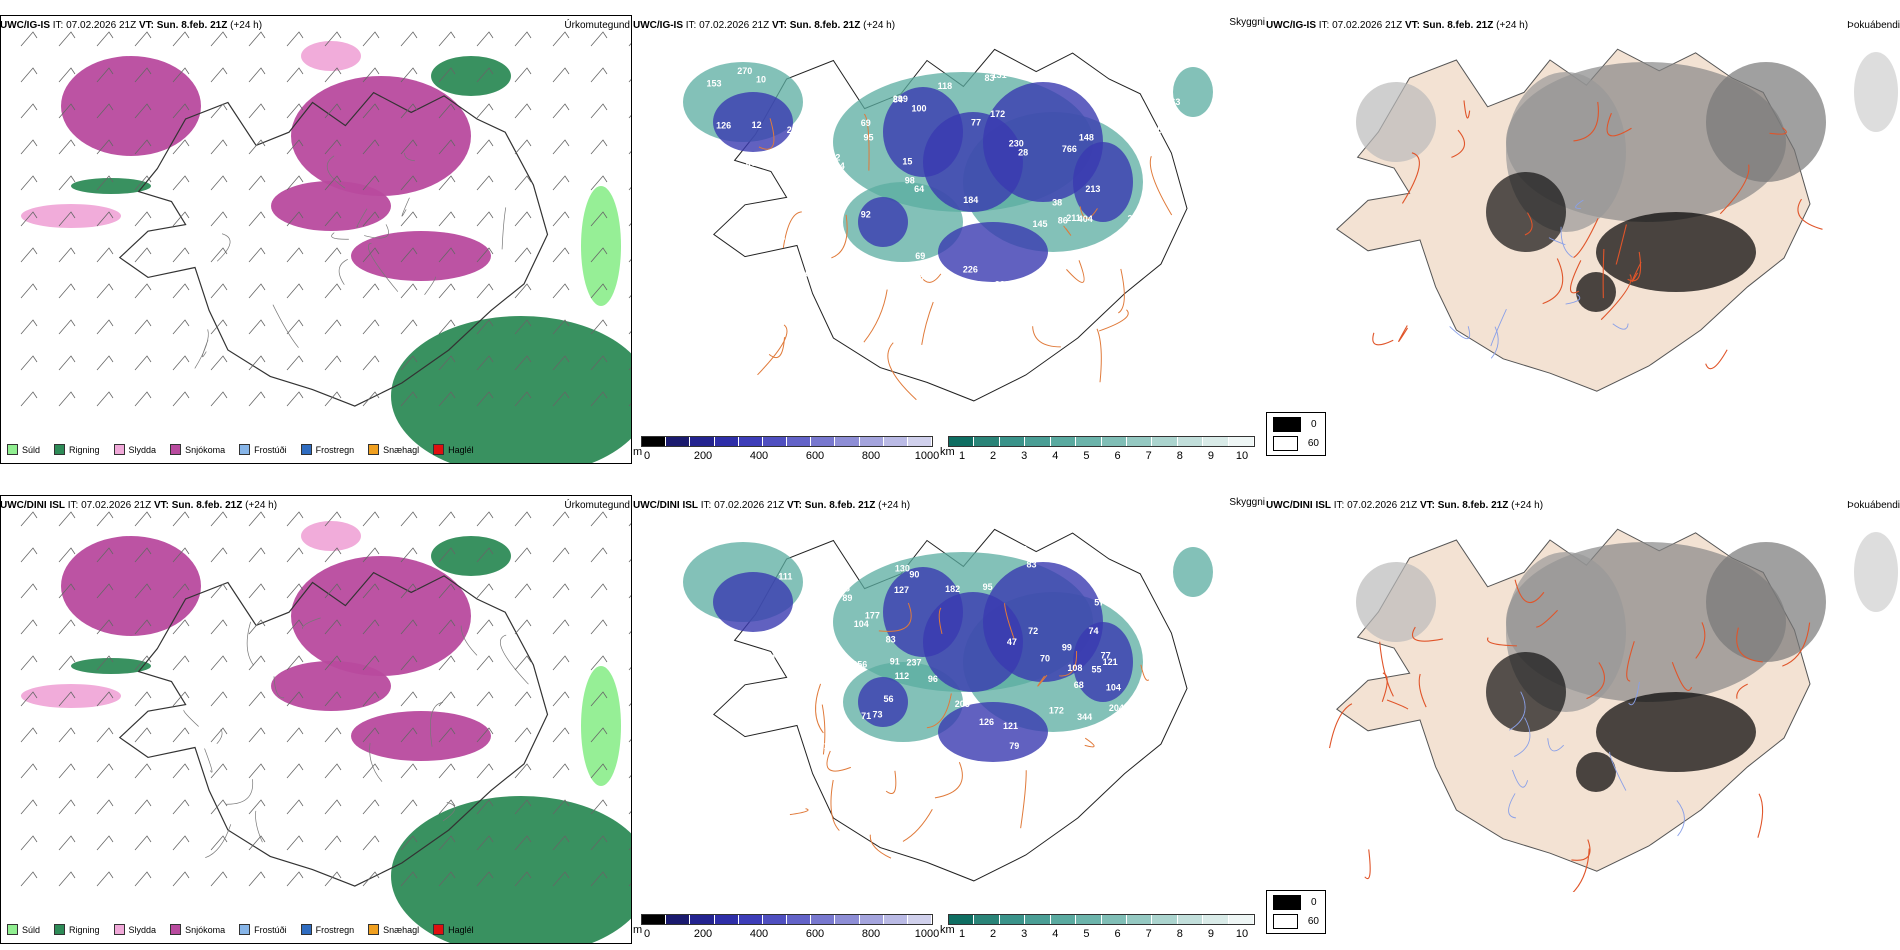 The height and width of the screenshot is (950, 1900). I want to click on ceiling-value-label: 99, so click(1067, 647).